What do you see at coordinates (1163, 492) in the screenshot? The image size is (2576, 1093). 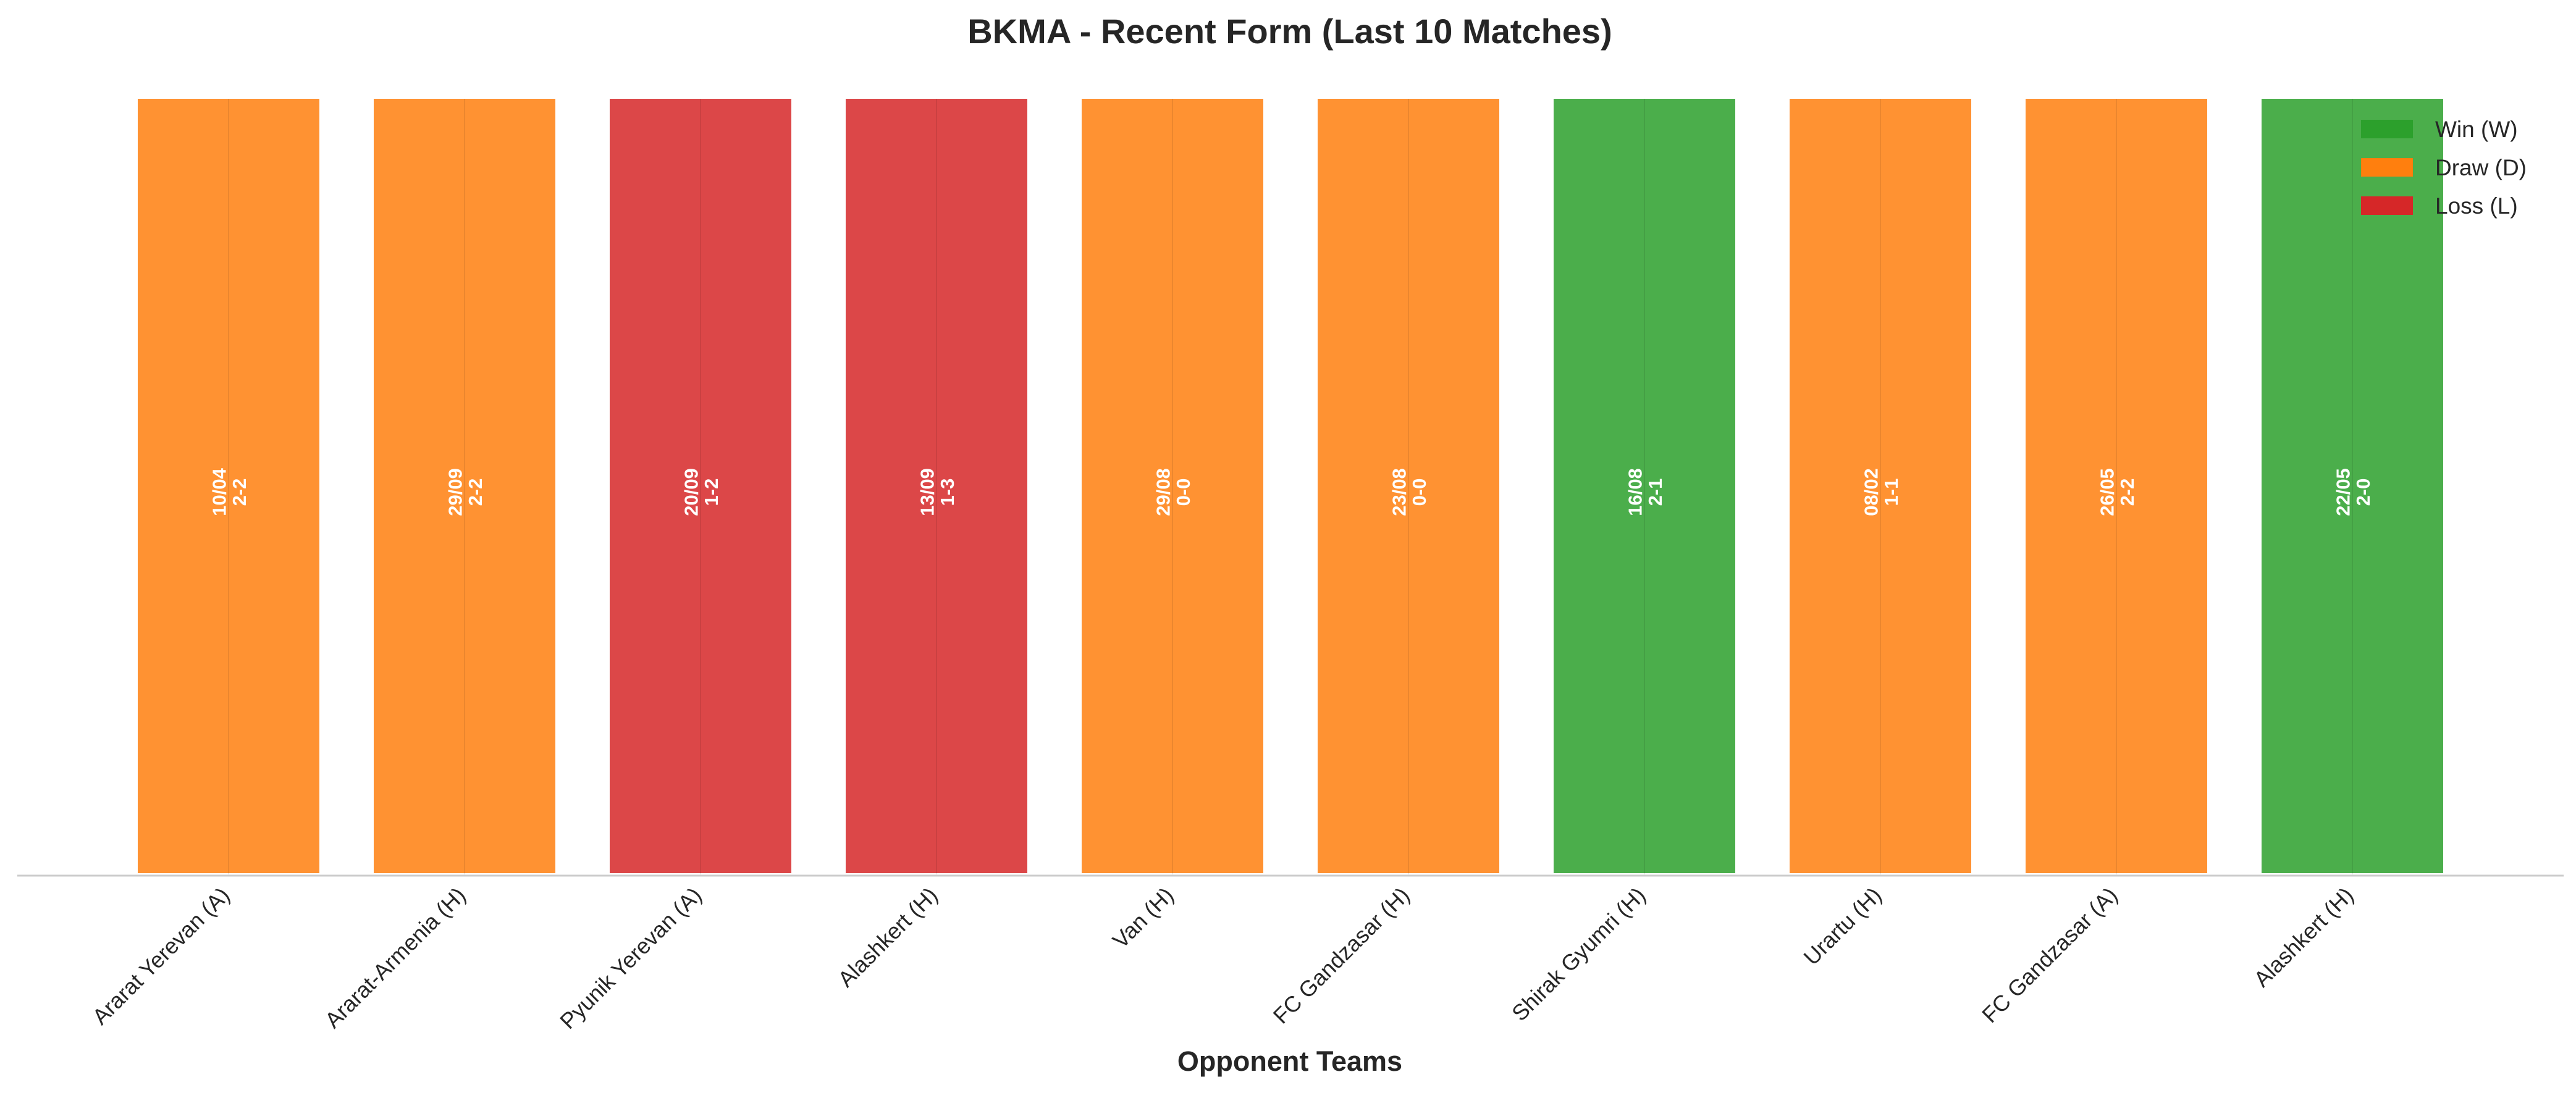 I see `bar-date-label: 29/08` at bounding box center [1163, 492].